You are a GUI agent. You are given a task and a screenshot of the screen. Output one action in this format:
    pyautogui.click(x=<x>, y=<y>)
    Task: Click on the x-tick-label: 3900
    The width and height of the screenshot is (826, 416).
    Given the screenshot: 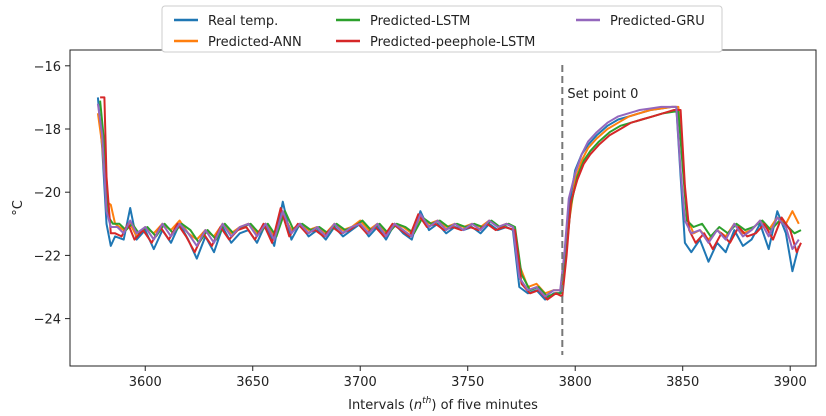 What is the action you would take?
    pyautogui.click(x=790, y=382)
    